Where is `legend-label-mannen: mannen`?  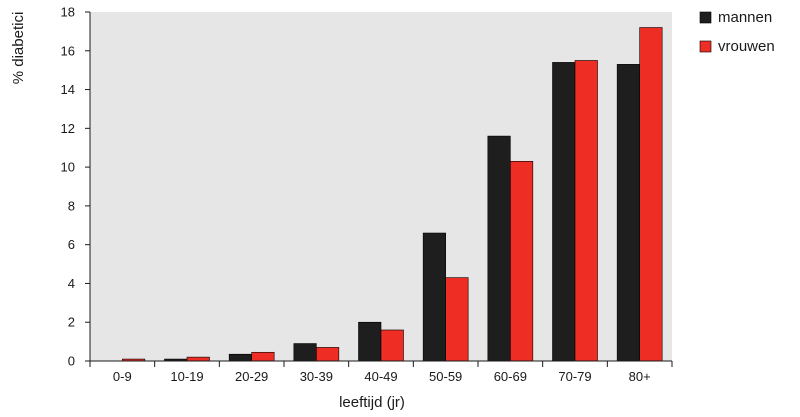
legend-label-mannen: mannen is located at coordinates (745, 17).